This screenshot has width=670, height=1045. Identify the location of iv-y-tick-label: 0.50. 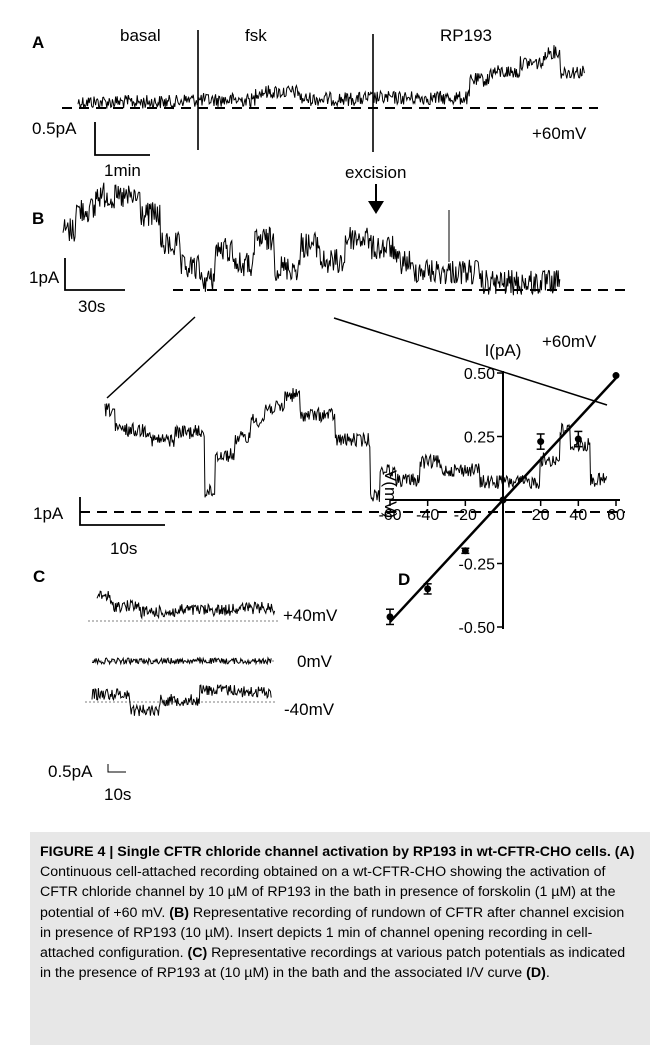
(479, 374).